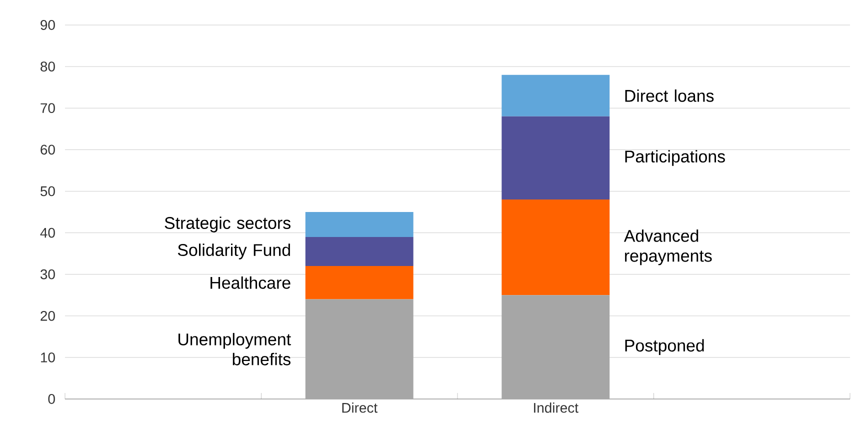  I want to click on annotation: Healthcare, so click(250, 282).